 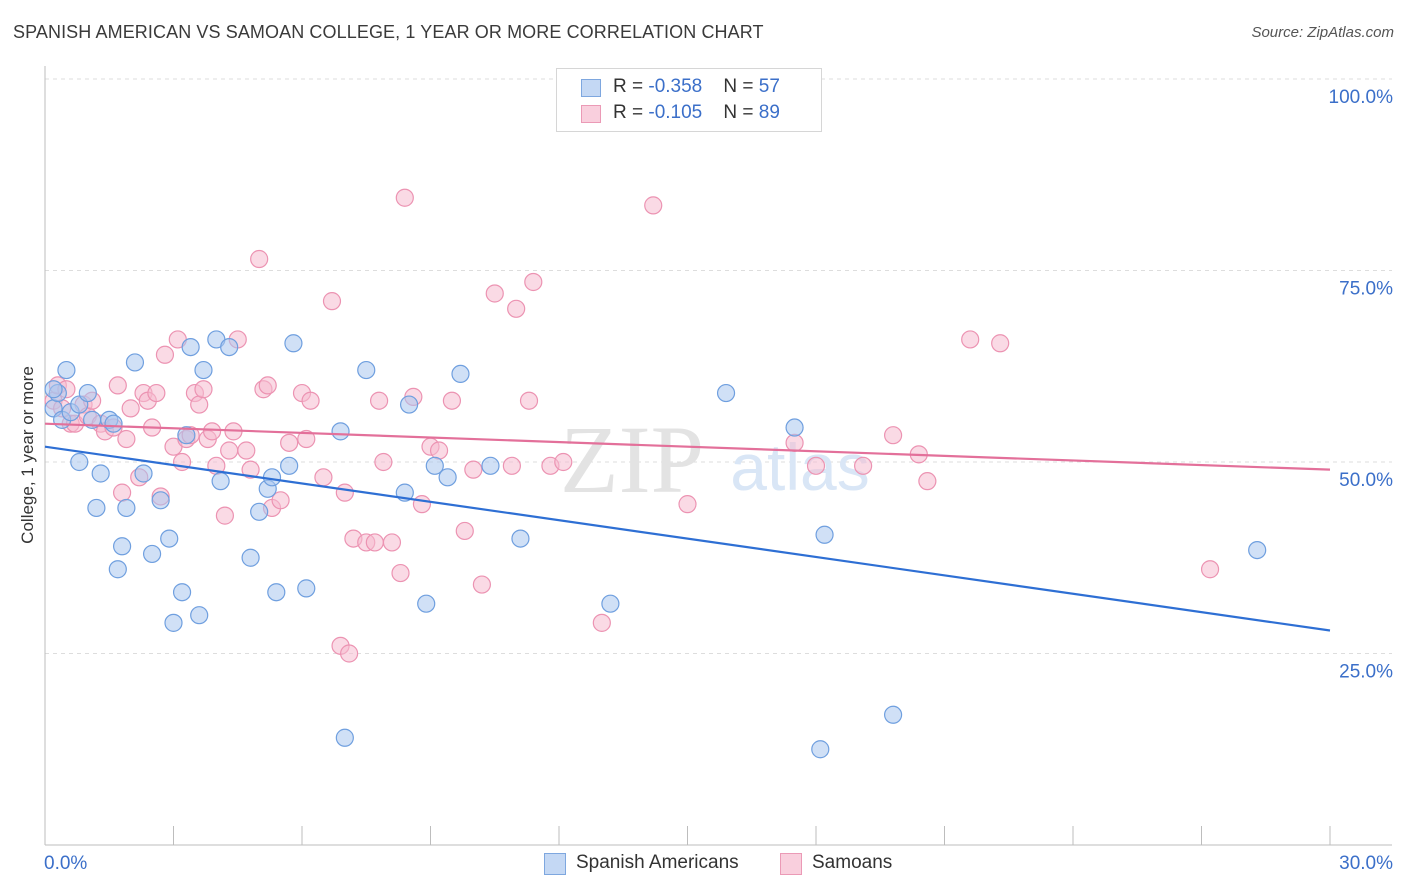 What do you see at coordinates (65, 863) in the screenshot?
I see `x-tick-label-min: 0.0%` at bounding box center [65, 863].